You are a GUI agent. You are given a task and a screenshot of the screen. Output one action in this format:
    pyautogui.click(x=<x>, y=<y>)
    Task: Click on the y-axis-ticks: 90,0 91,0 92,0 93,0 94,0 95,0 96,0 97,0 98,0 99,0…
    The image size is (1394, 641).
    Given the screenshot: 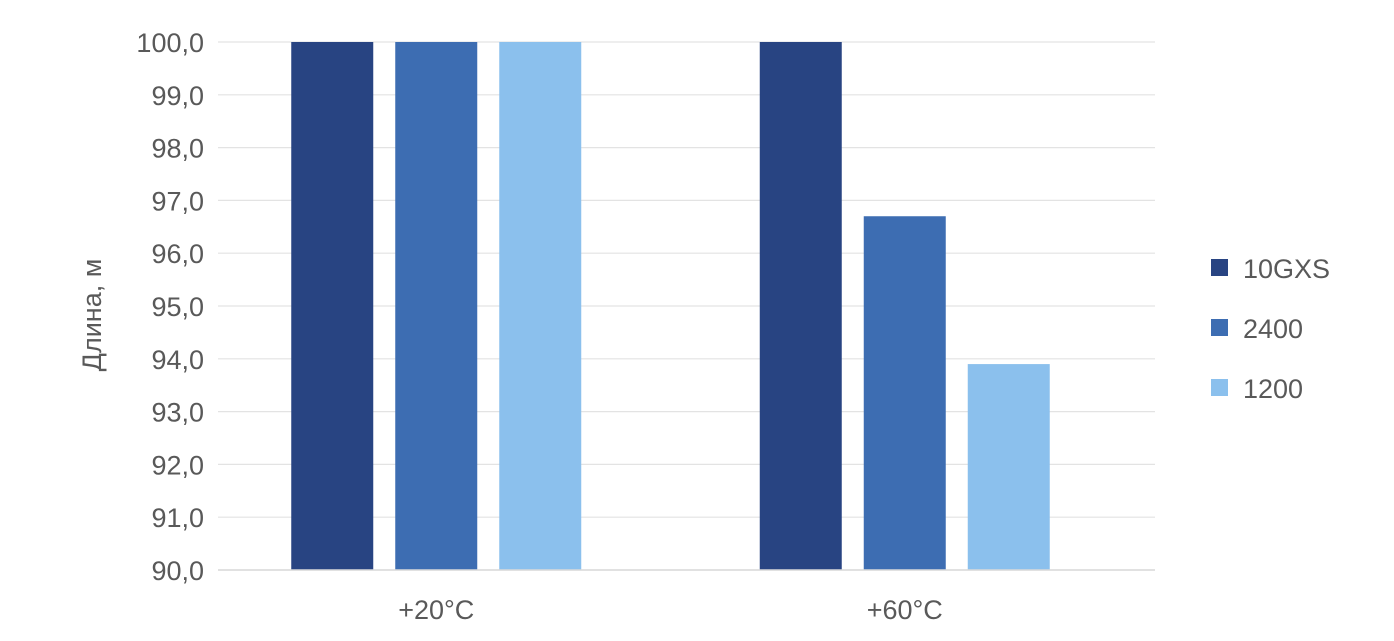 What is the action you would take?
    pyautogui.click(x=170, y=307)
    